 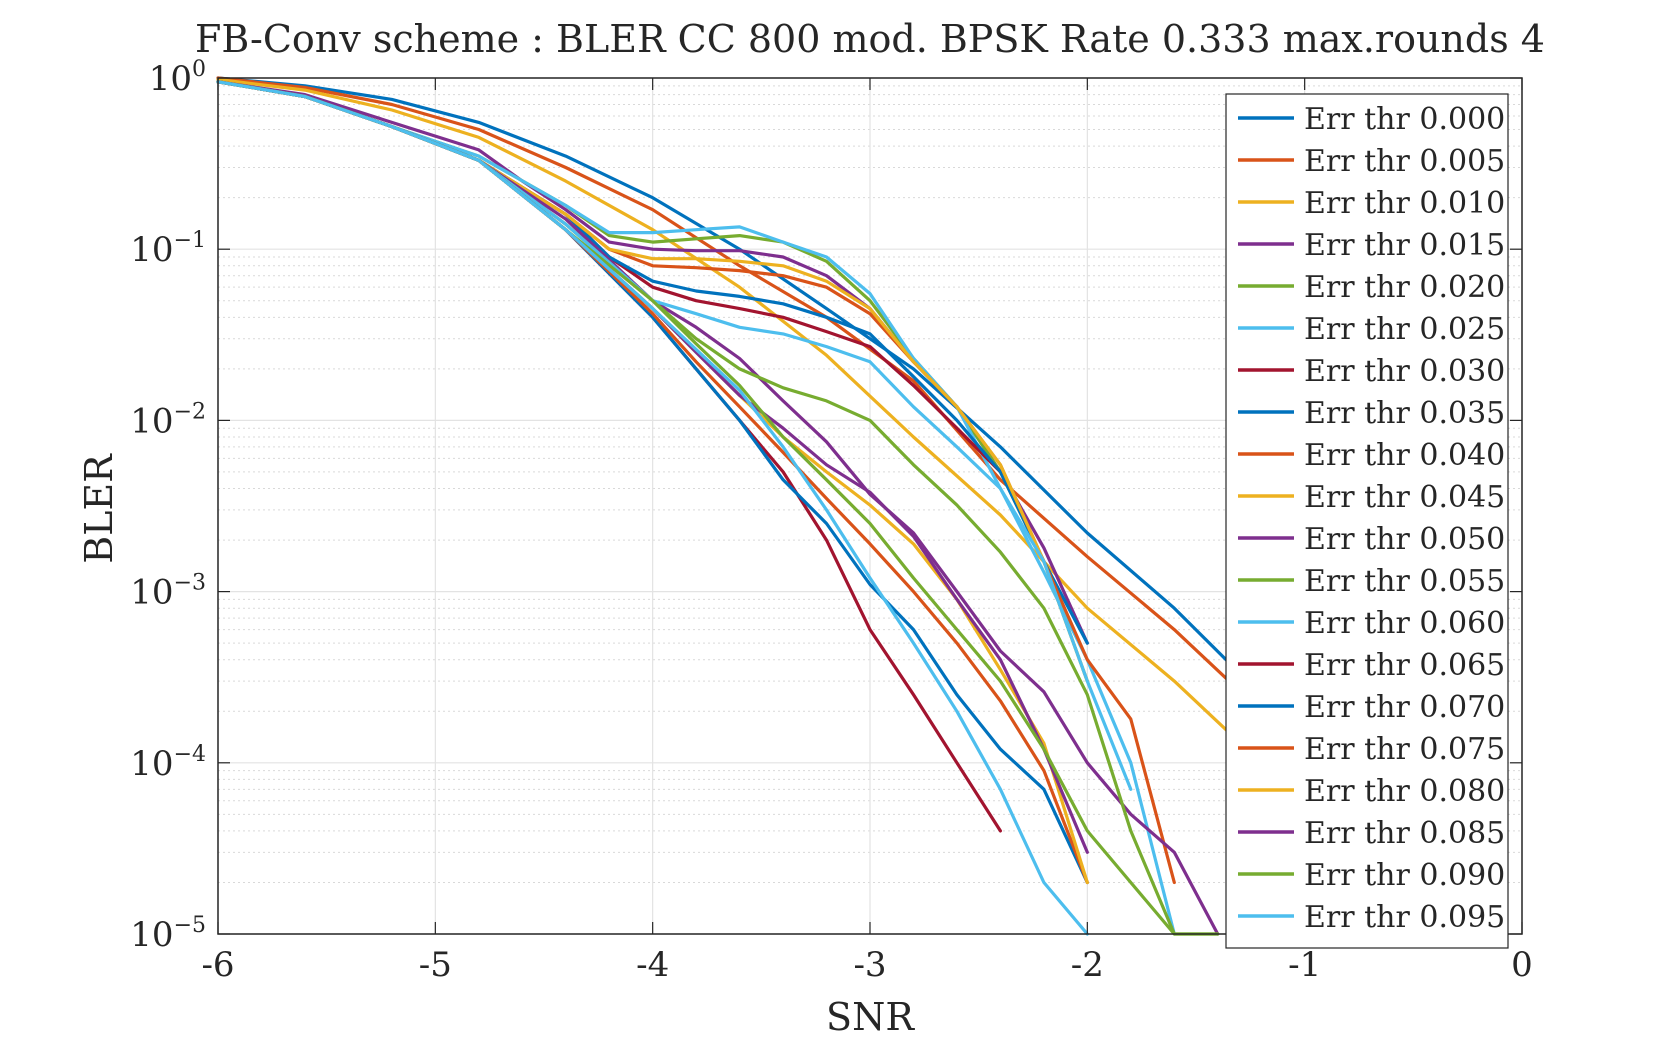 I want to click on x-tick-label: 0, so click(x=1522, y=965).